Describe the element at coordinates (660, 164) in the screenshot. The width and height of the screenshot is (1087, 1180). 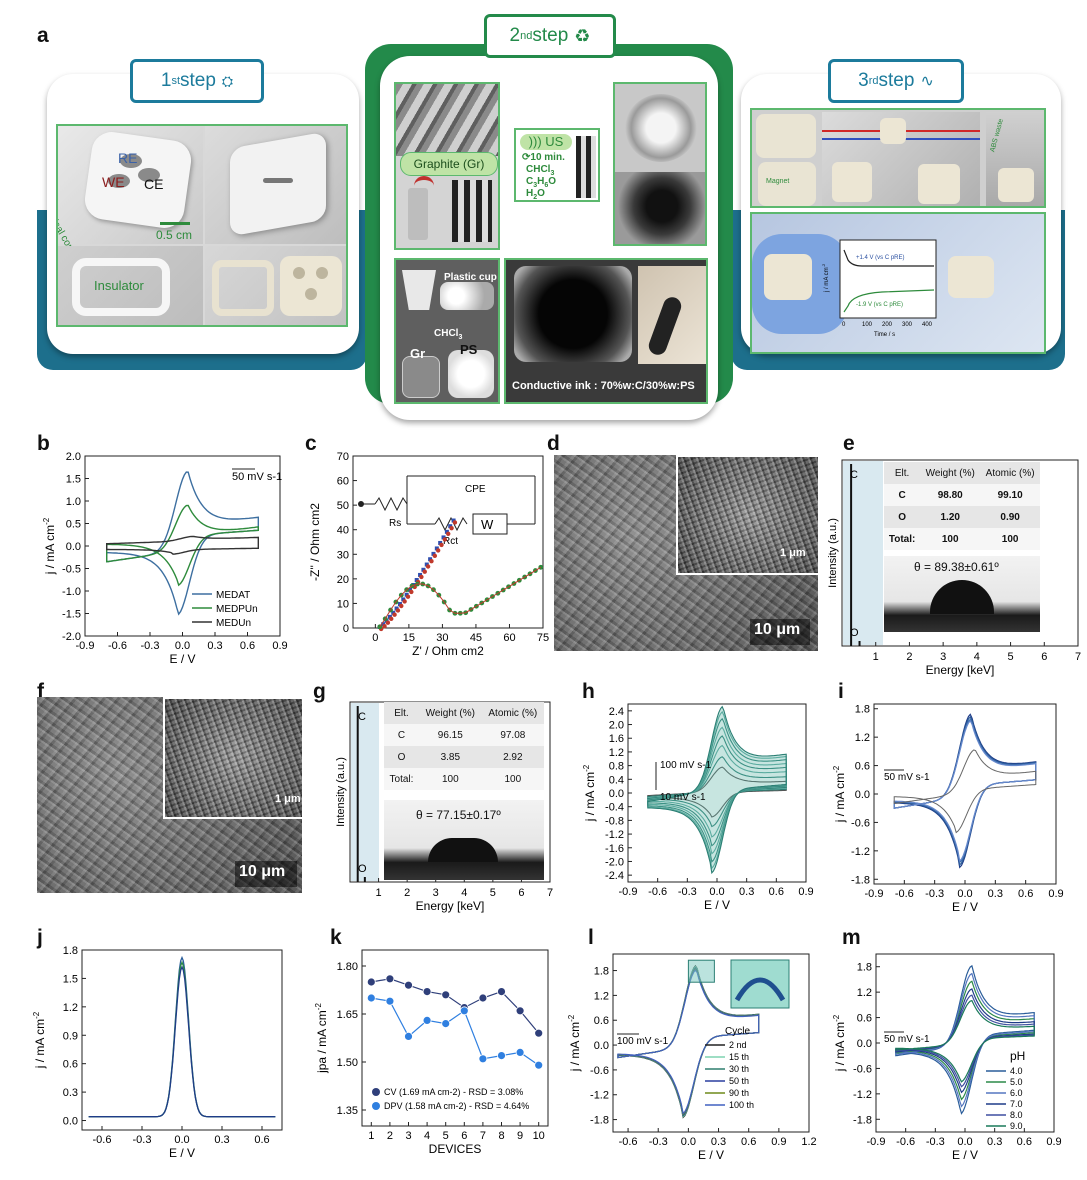
I see `beaker-photo` at that location.